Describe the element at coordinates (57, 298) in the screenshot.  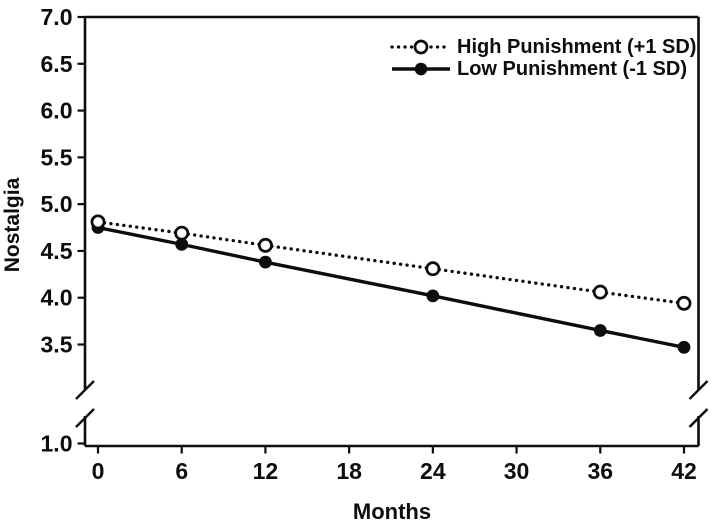
I see `y-tick-label: 4.0` at that location.